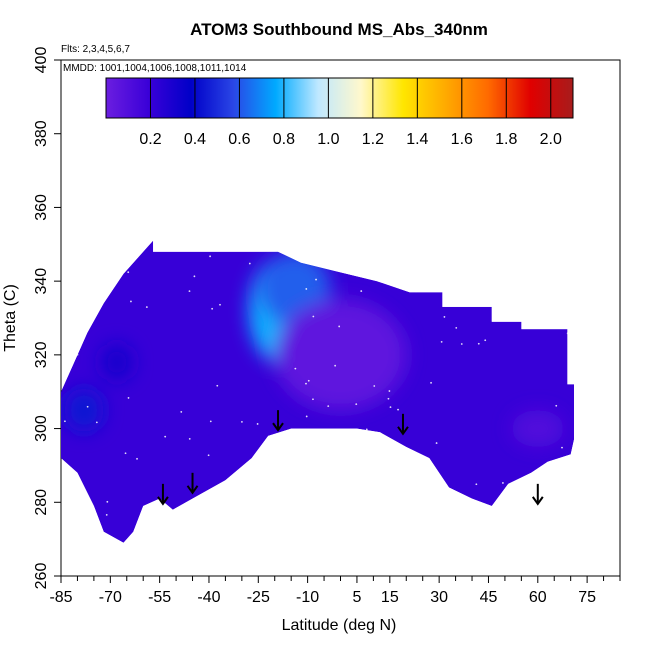 This screenshot has height=650, width=650. Describe the element at coordinates (356, 597) in the screenshot. I see `x-tick-label: 5` at that location.